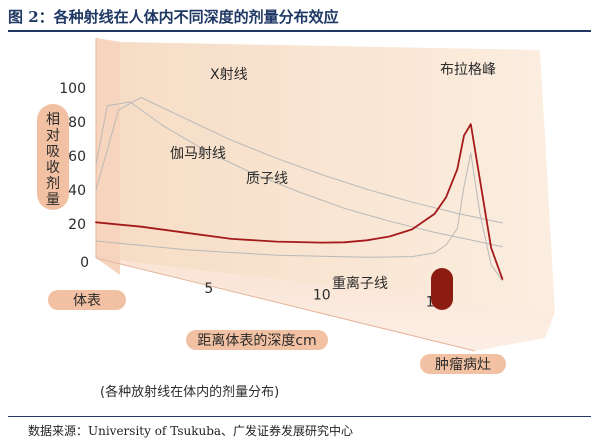  I want to click on origin-pill, so click(87, 300).